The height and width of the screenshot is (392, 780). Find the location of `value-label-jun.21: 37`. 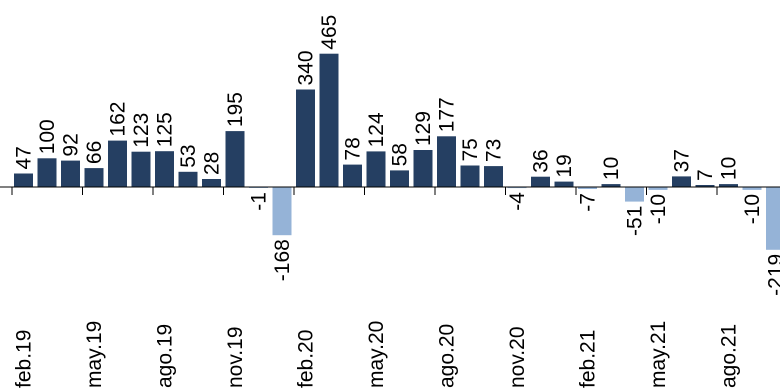

value-label-jun.21: 37 is located at coordinates (682, 160).